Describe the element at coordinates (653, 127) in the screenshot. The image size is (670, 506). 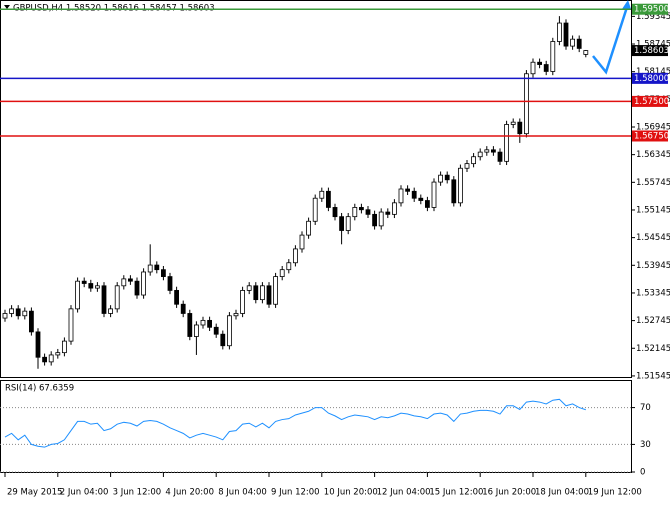
I see `y-tick-label: 1.56945` at that location.